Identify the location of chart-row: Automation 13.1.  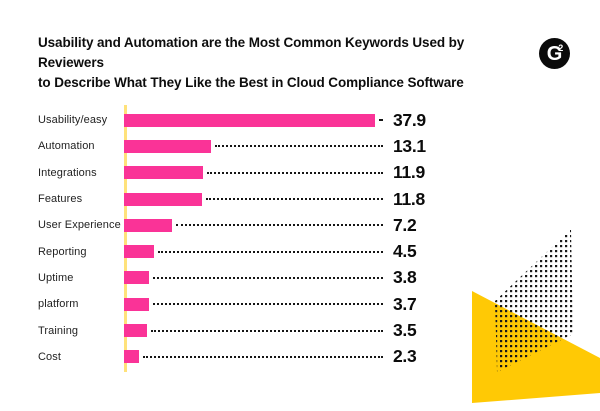
(299, 146).